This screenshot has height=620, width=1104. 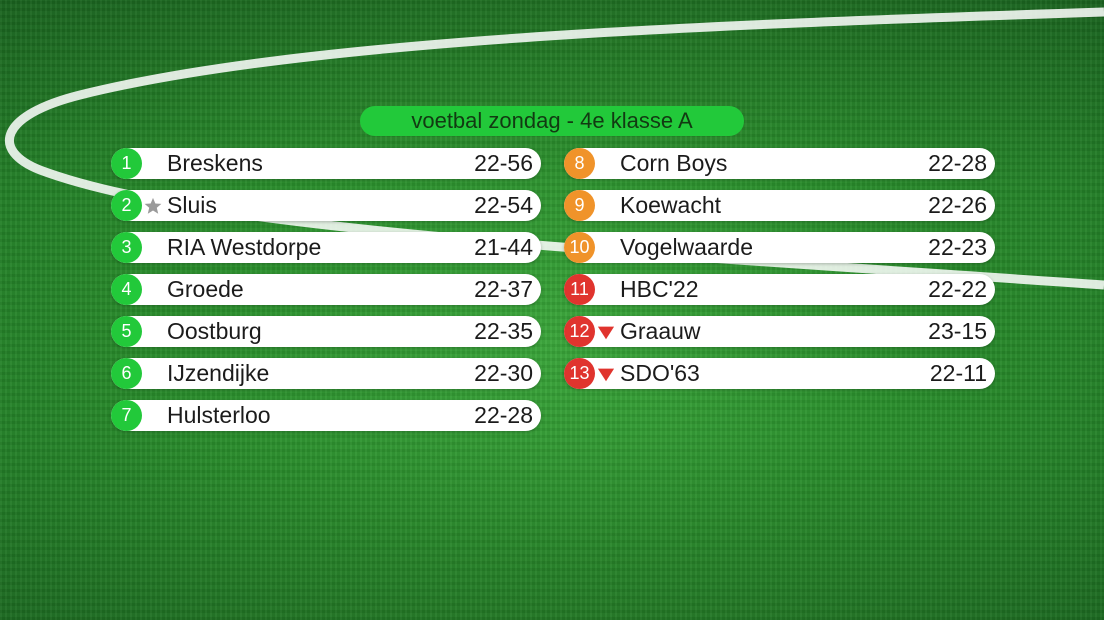 I want to click on team-score: 22-35, so click(x=503, y=331).